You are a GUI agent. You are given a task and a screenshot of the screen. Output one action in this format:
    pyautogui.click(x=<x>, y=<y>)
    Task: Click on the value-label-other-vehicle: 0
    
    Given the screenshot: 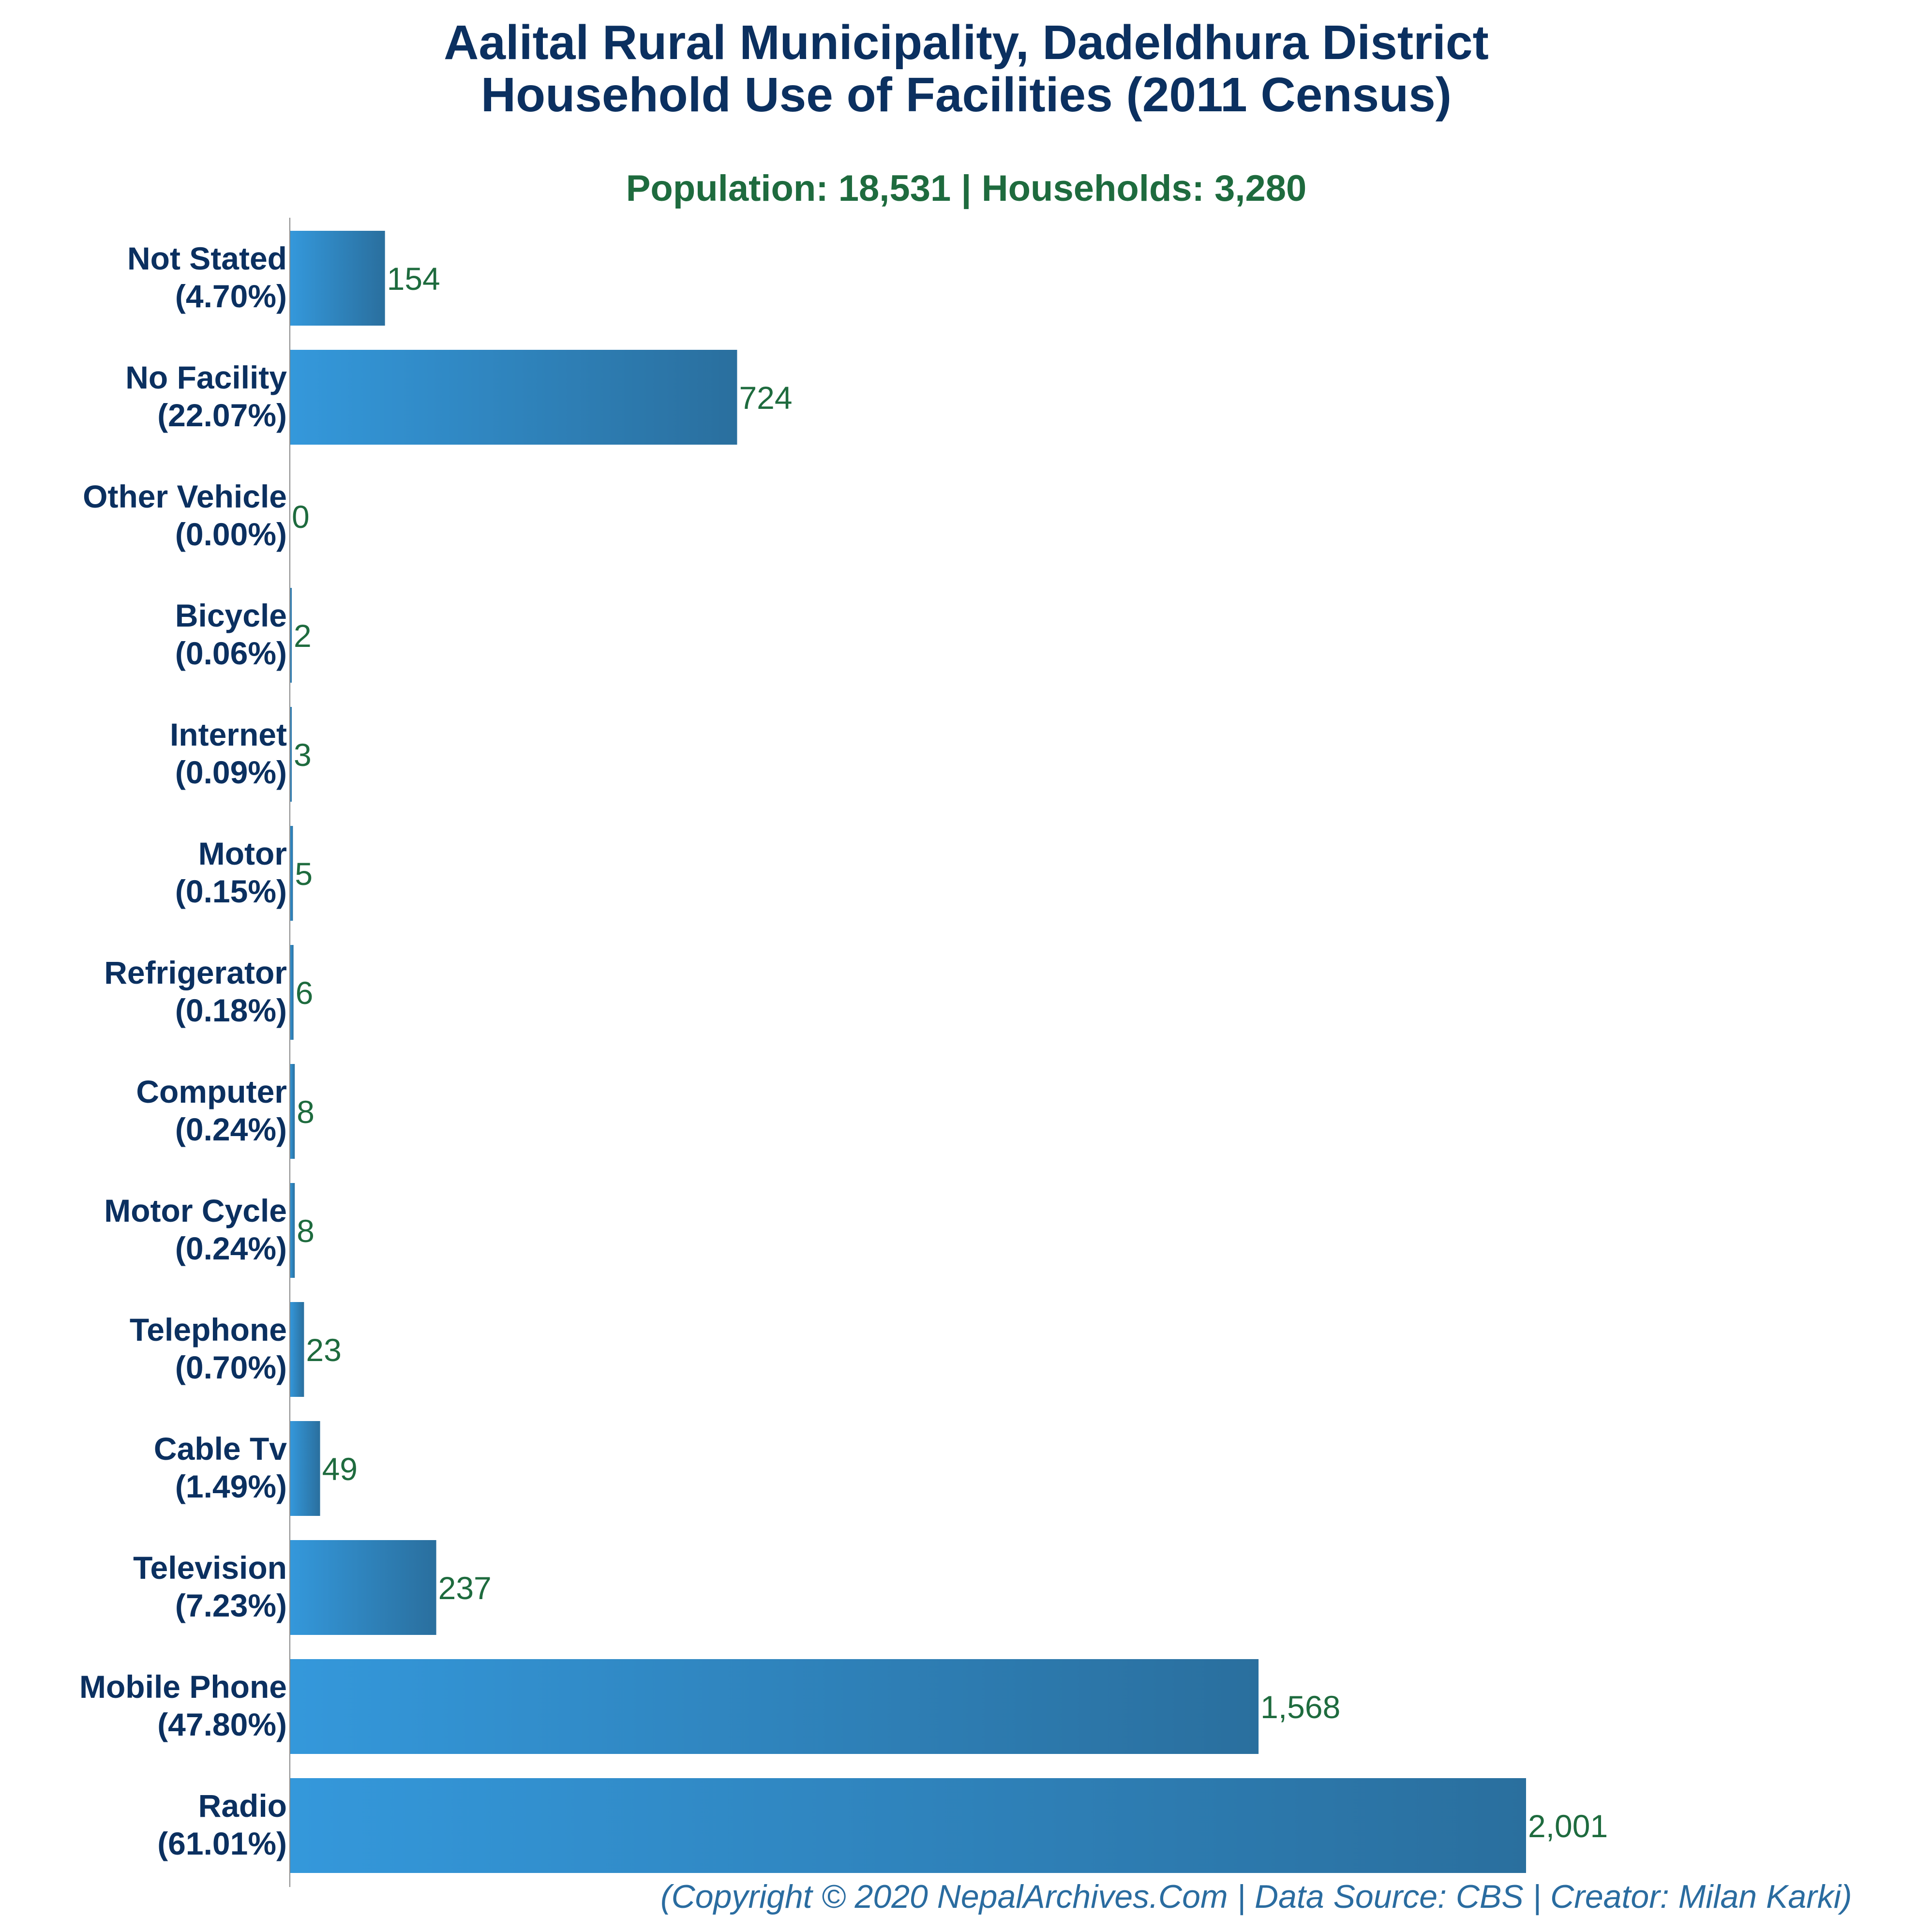 What is the action you would take?
    pyautogui.click(x=301, y=517)
    